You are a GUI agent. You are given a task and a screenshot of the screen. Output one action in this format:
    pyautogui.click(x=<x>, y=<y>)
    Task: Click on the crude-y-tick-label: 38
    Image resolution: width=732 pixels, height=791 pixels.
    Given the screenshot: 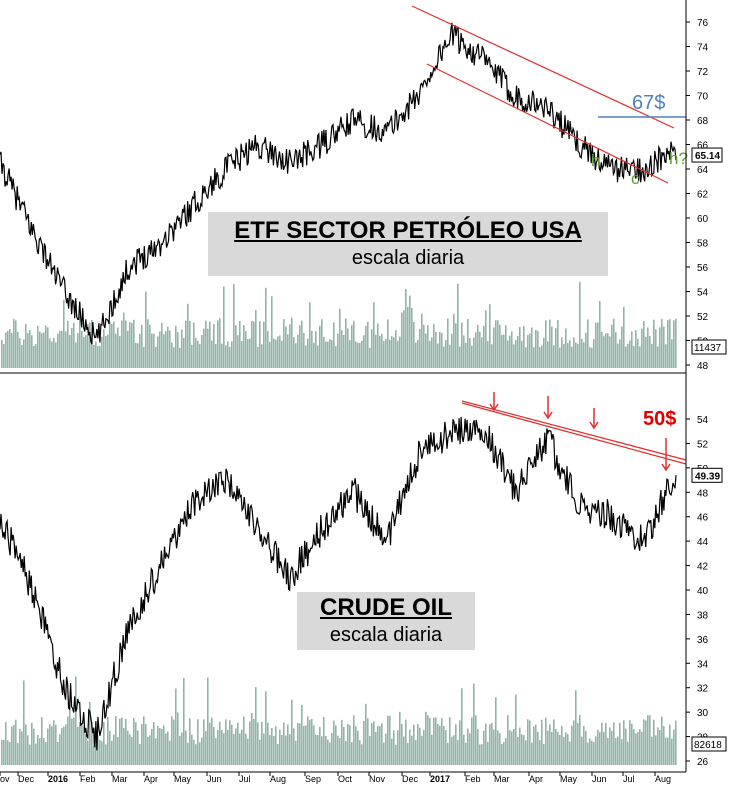 What is the action you would take?
    pyautogui.click(x=703, y=615)
    